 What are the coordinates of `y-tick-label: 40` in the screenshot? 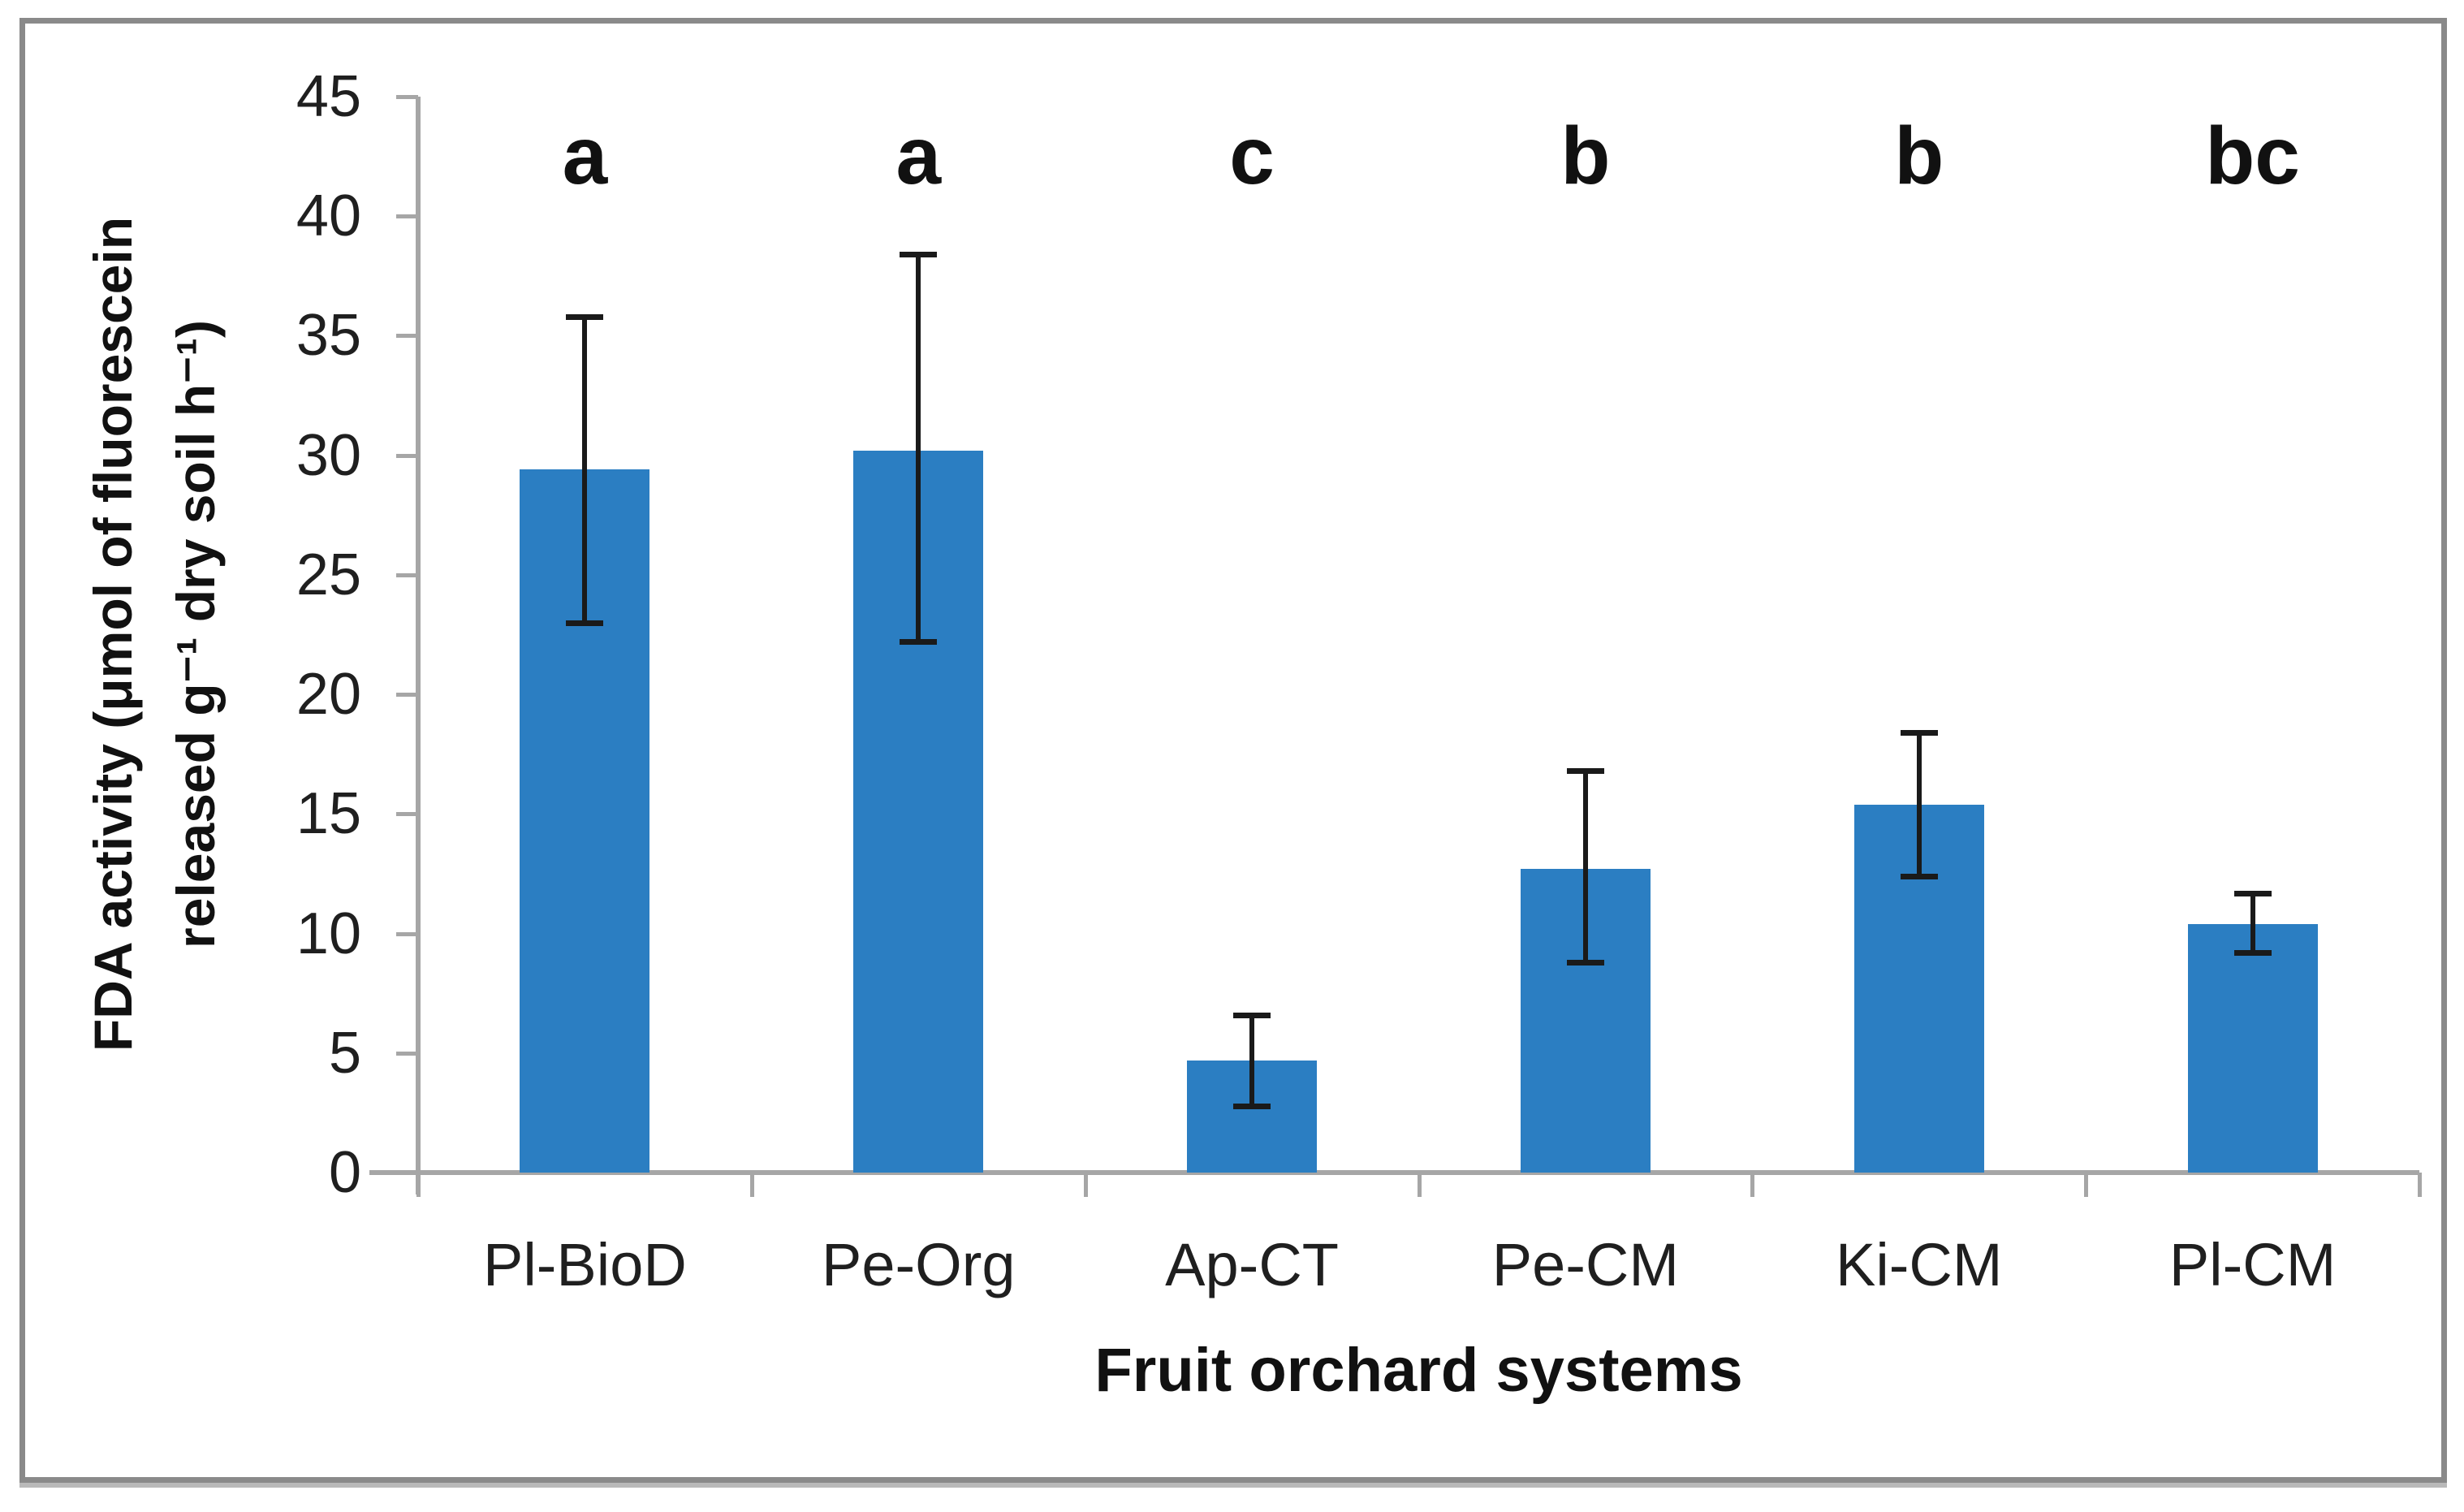 It's located at (328, 216).